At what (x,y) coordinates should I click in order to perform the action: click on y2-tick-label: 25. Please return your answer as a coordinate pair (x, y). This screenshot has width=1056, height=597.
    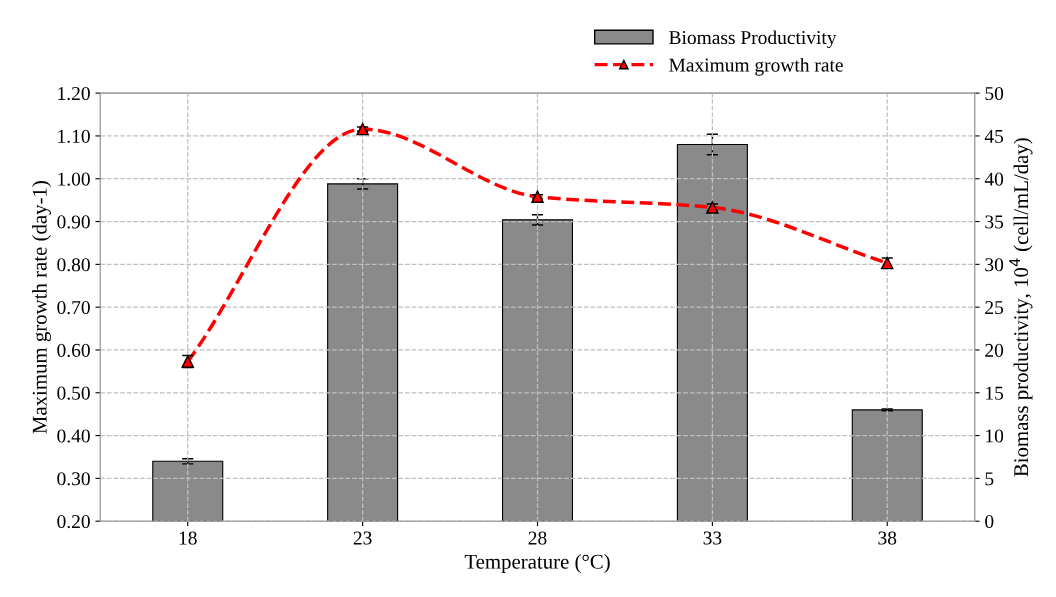
    Looking at the image, I should click on (994, 308).